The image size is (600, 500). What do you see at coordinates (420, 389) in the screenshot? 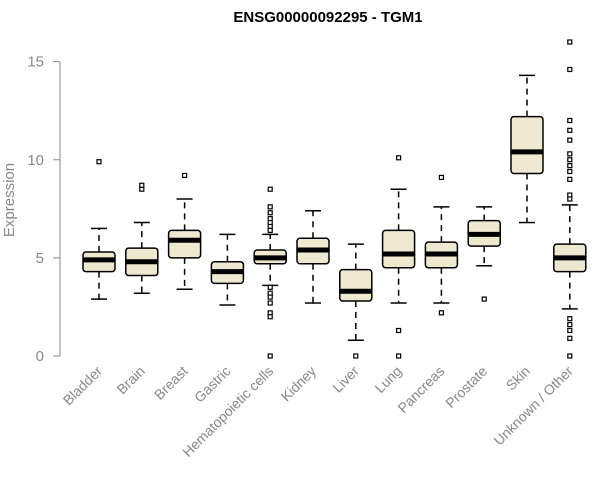
I see `x-tick-label: Pancreas` at bounding box center [420, 389].